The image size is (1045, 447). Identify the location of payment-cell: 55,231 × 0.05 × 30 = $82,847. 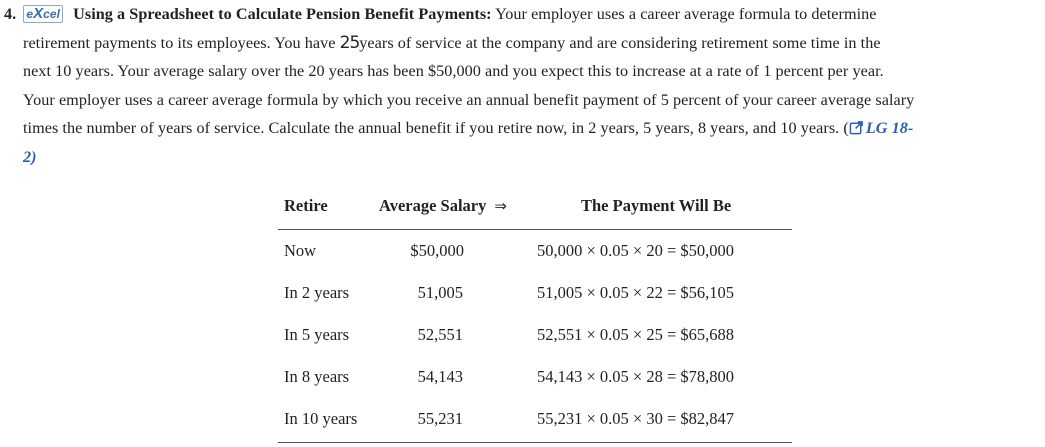
(636, 418).